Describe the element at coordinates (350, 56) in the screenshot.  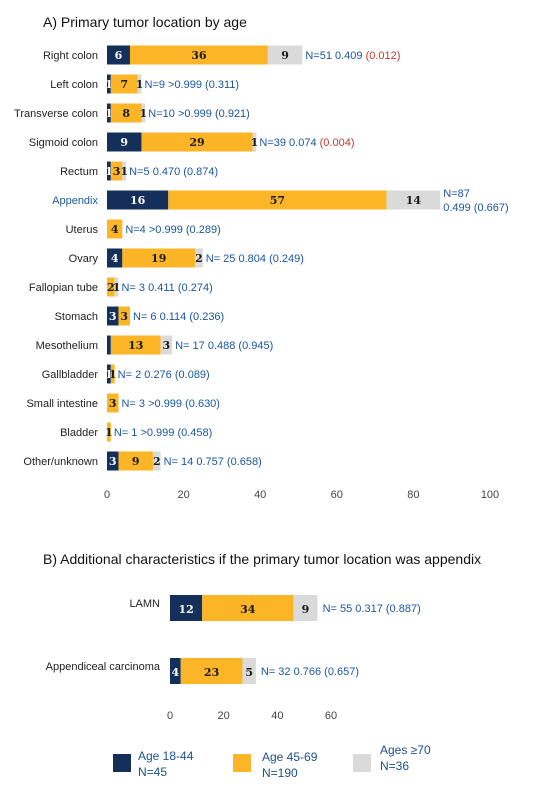
I see `p-value-label: 0.409` at that location.